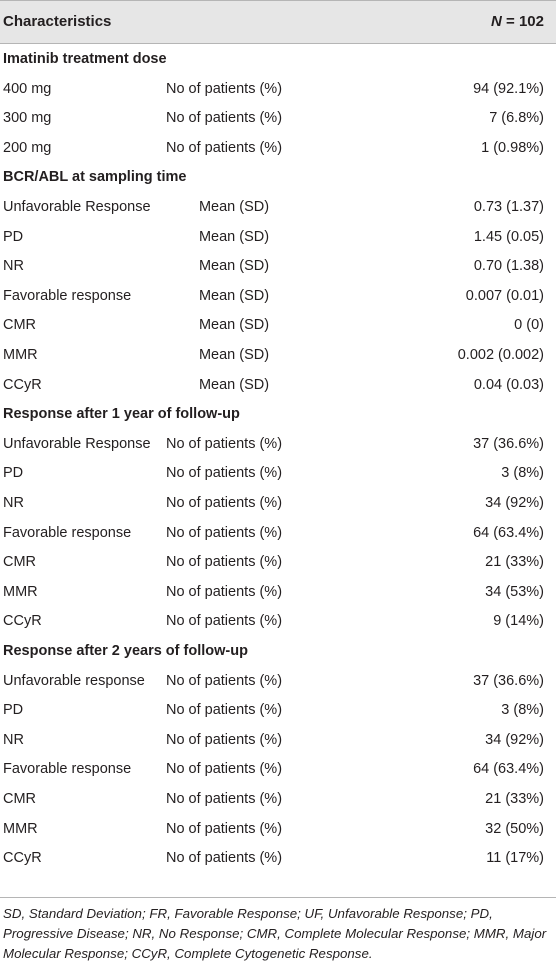  I want to click on row-value: 1.45 (0.05), so click(508, 236).